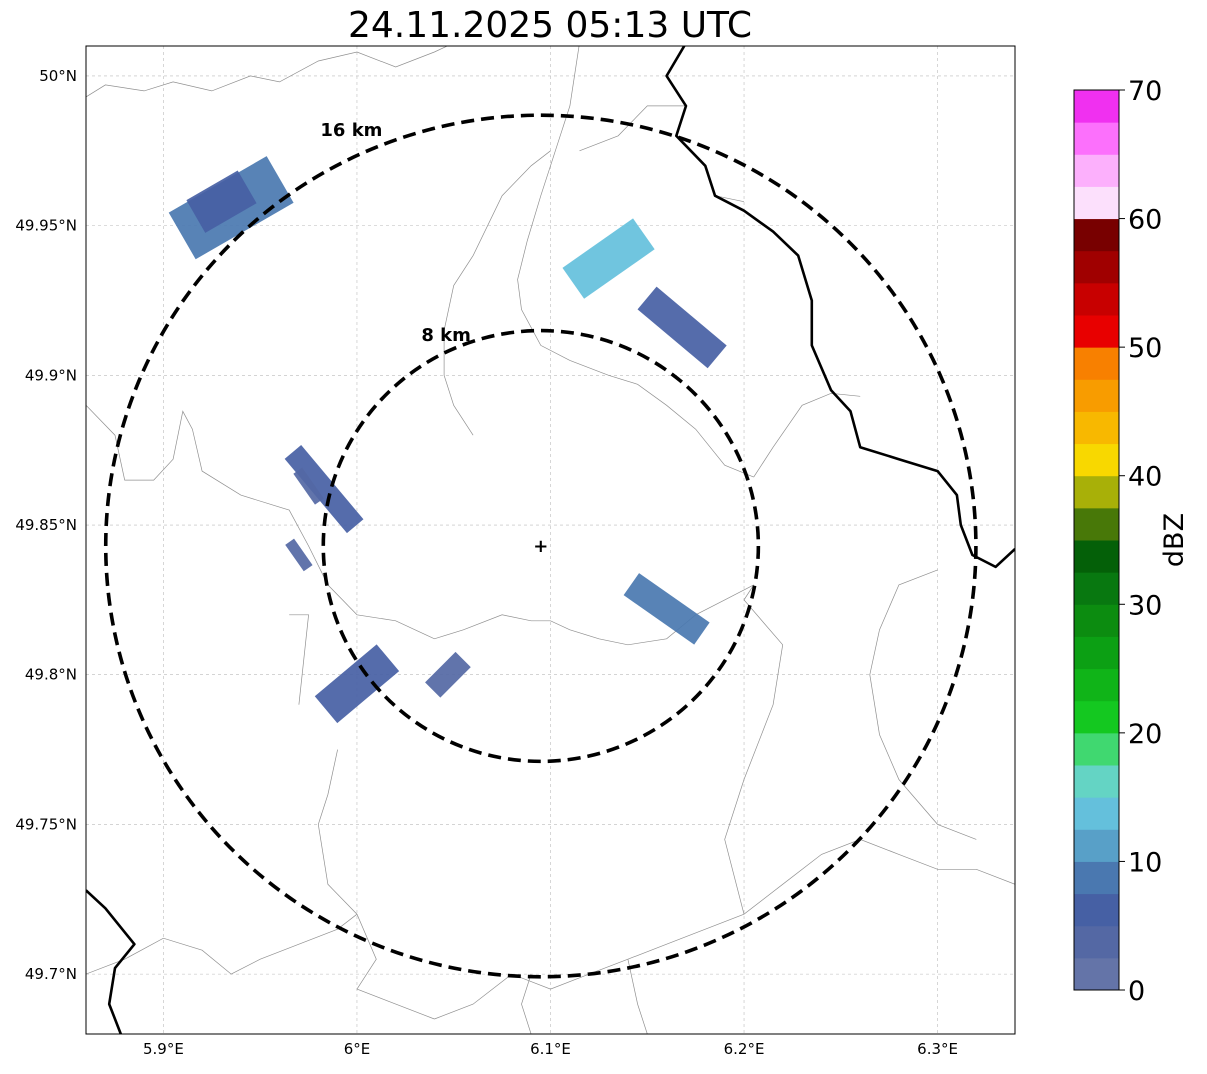 This screenshot has height=1074, width=1207. I want to click on longitude-tick-labels: 5.9°E 6°E 6.1°E 6.2°E 6.3°E, so click(550, 1049).